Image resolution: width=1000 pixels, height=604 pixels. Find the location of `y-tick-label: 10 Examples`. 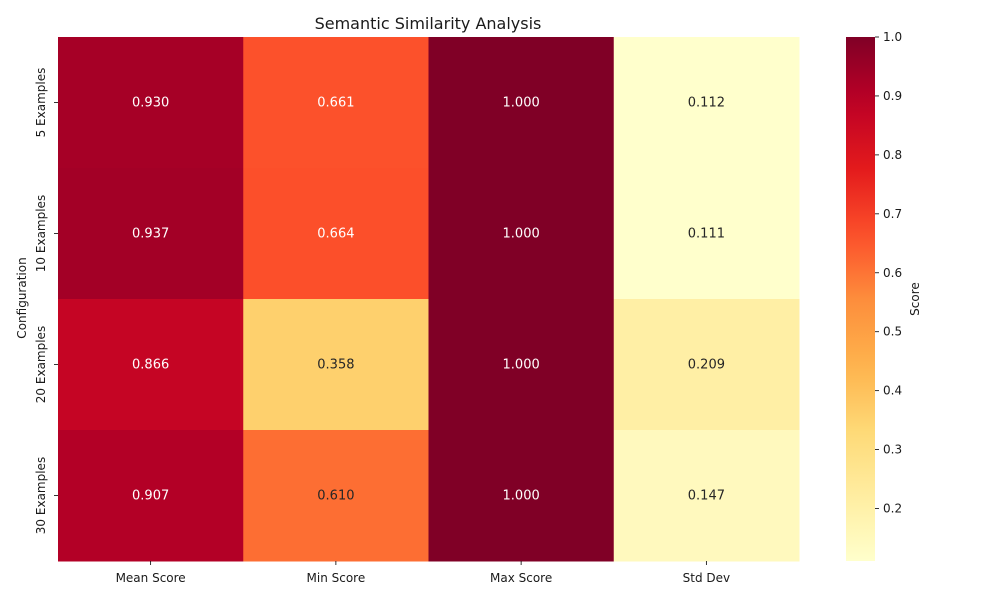

y-tick-label: 10 Examples is located at coordinates (41, 233).